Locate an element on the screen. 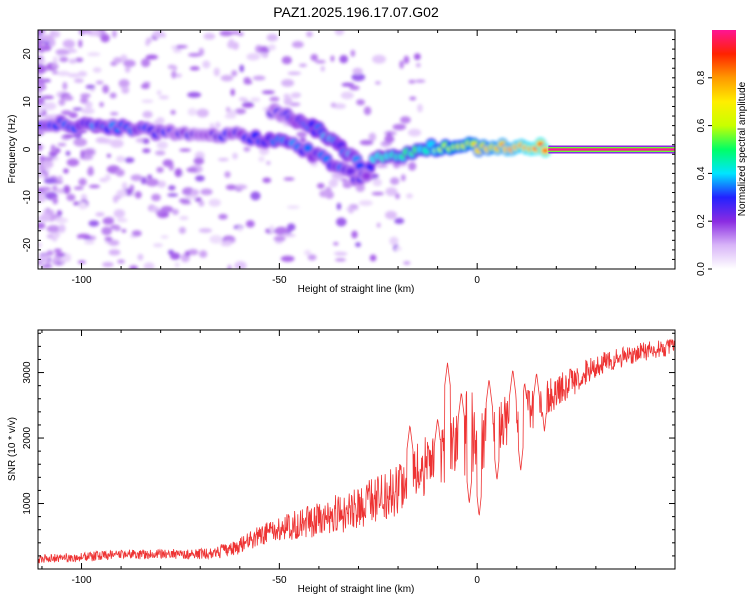 The image size is (750, 600). snr-x-tick-label: -50 is located at coordinates (279, 580).